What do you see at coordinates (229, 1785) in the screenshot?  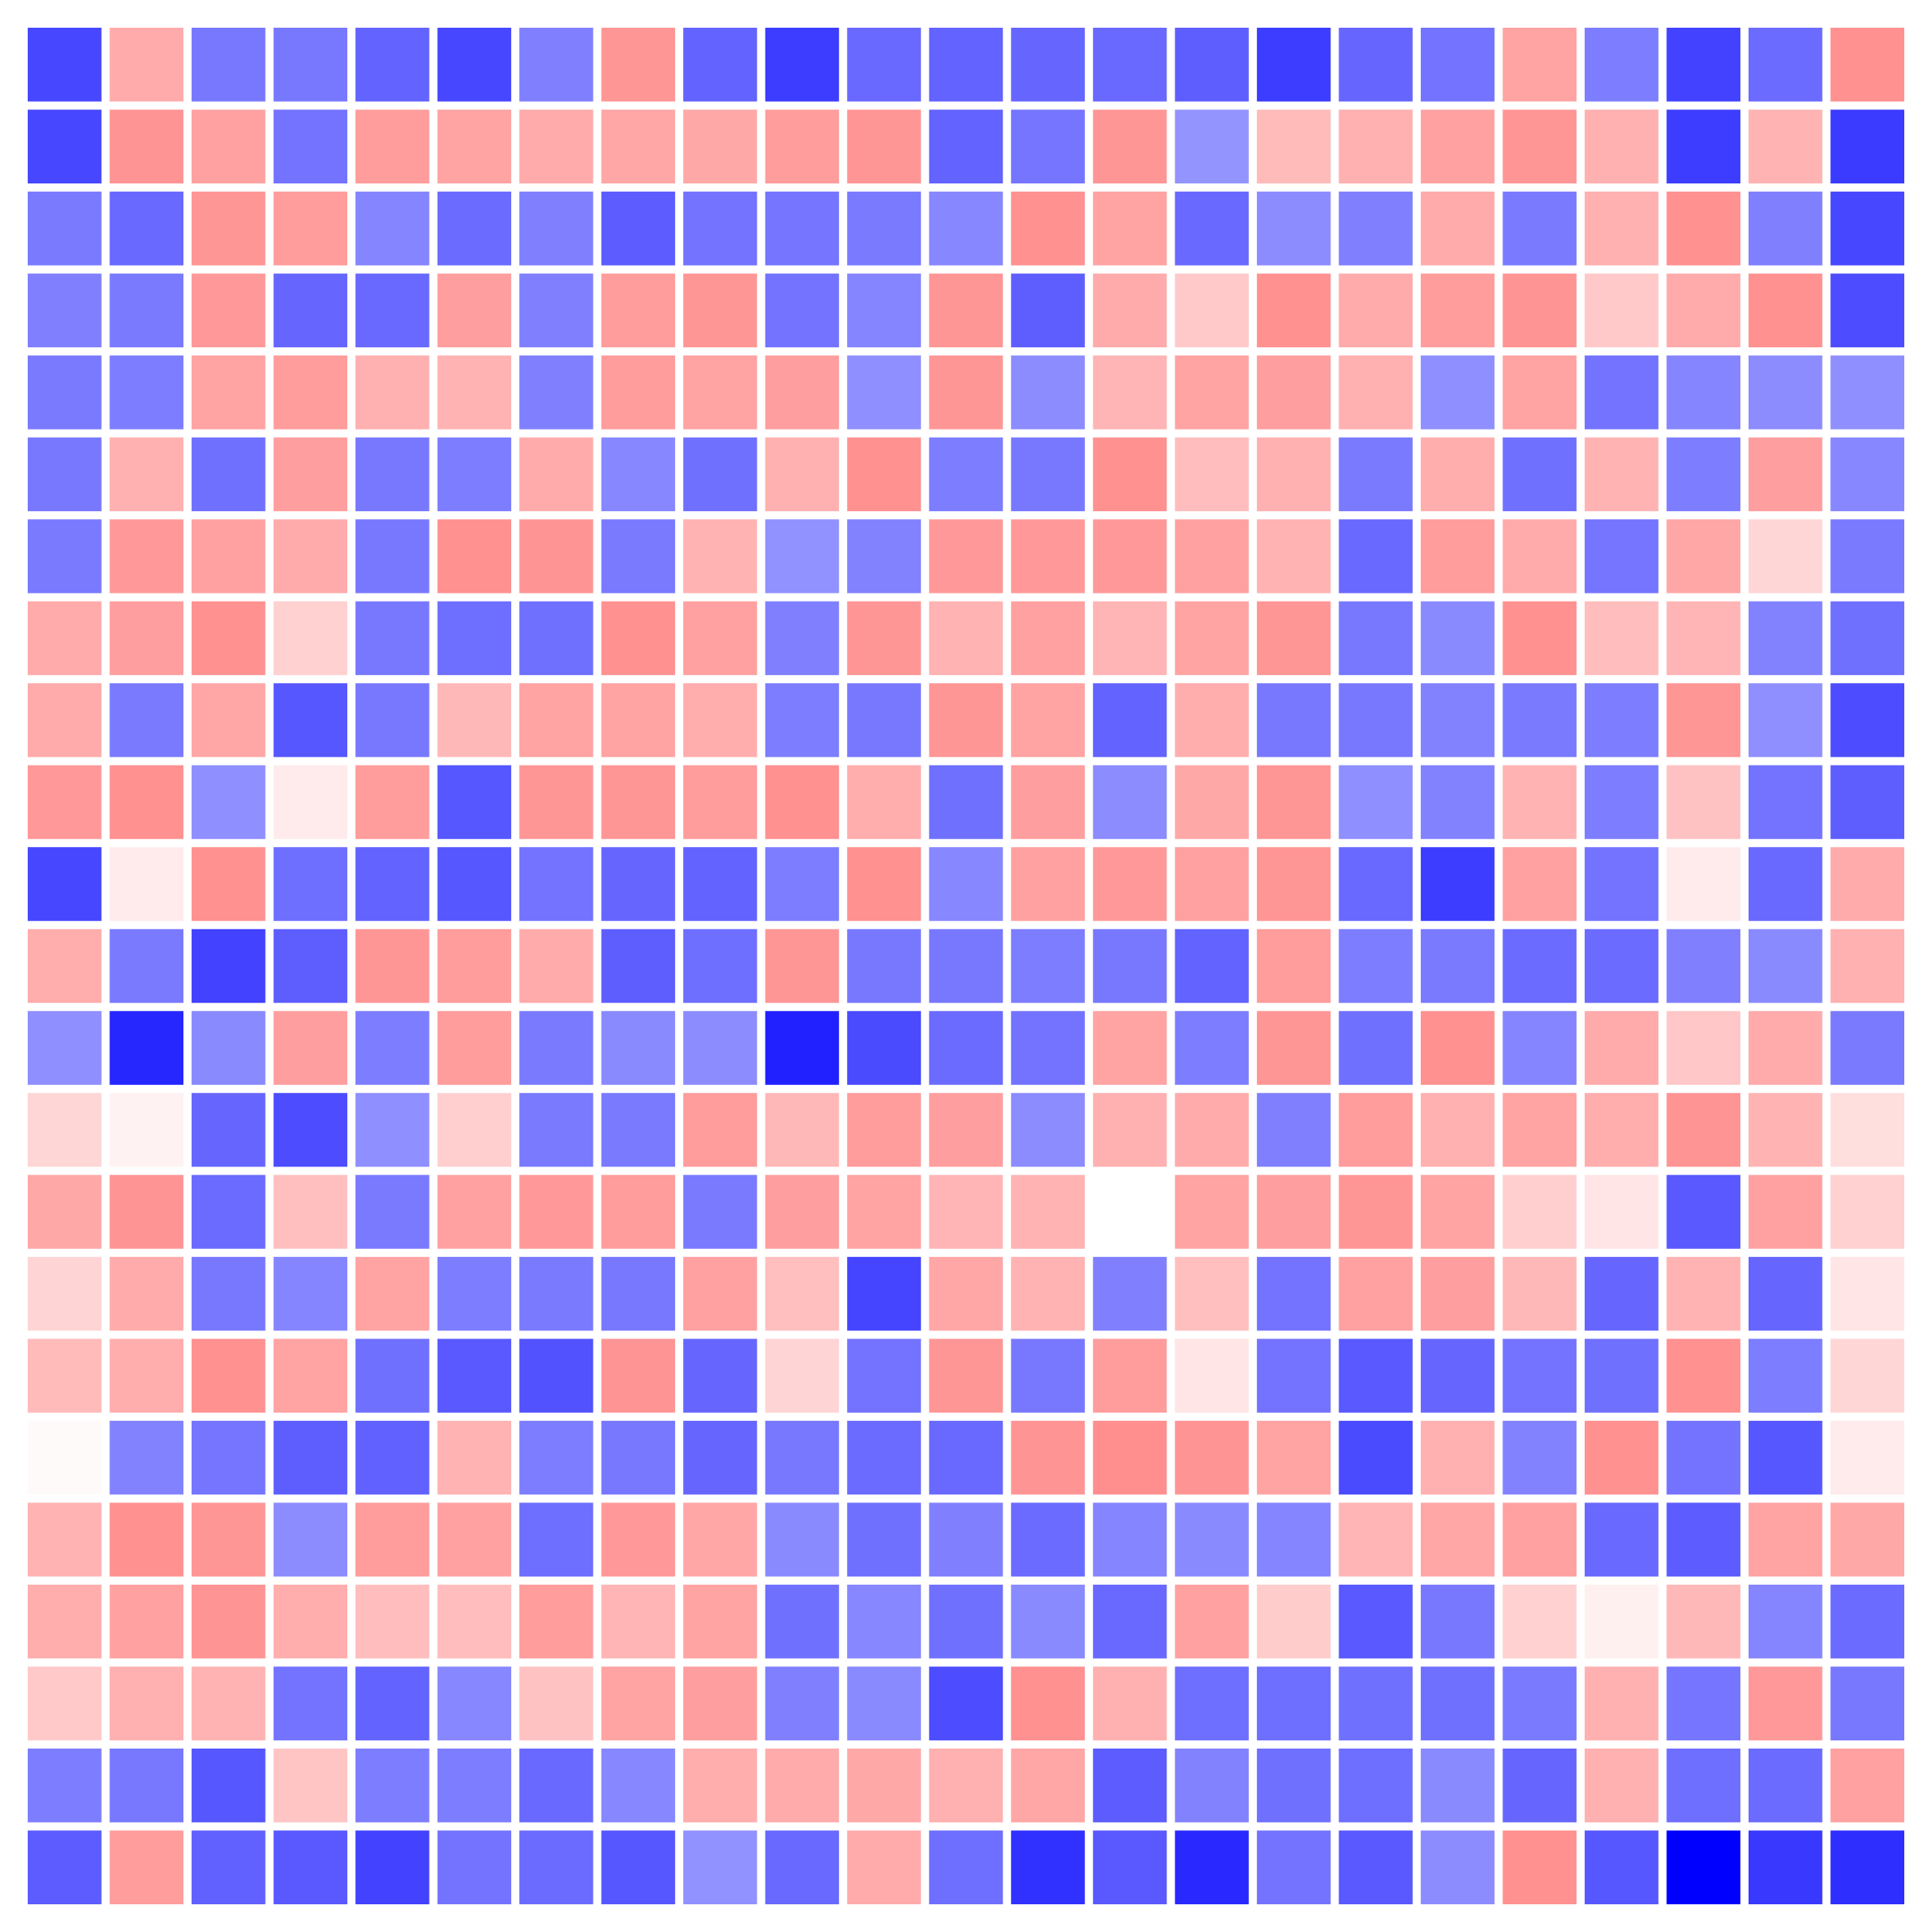 I see `heatmap-cell-r21-c2` at bounding box center [229, 1785].